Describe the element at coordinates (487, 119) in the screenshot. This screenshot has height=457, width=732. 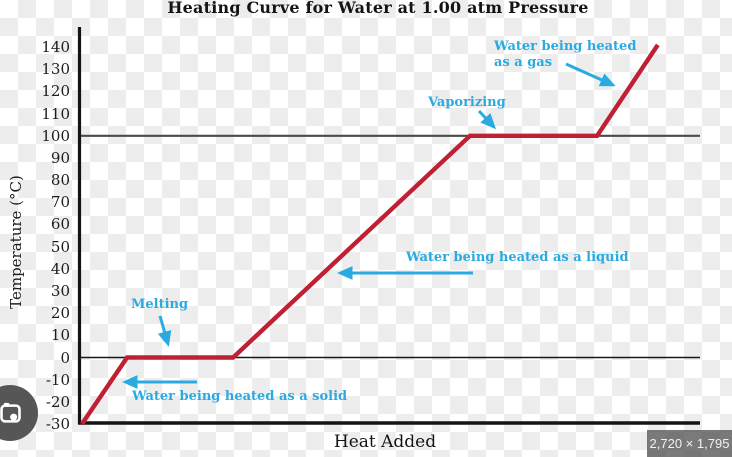
I see `vaporizing-arrow` at that location.